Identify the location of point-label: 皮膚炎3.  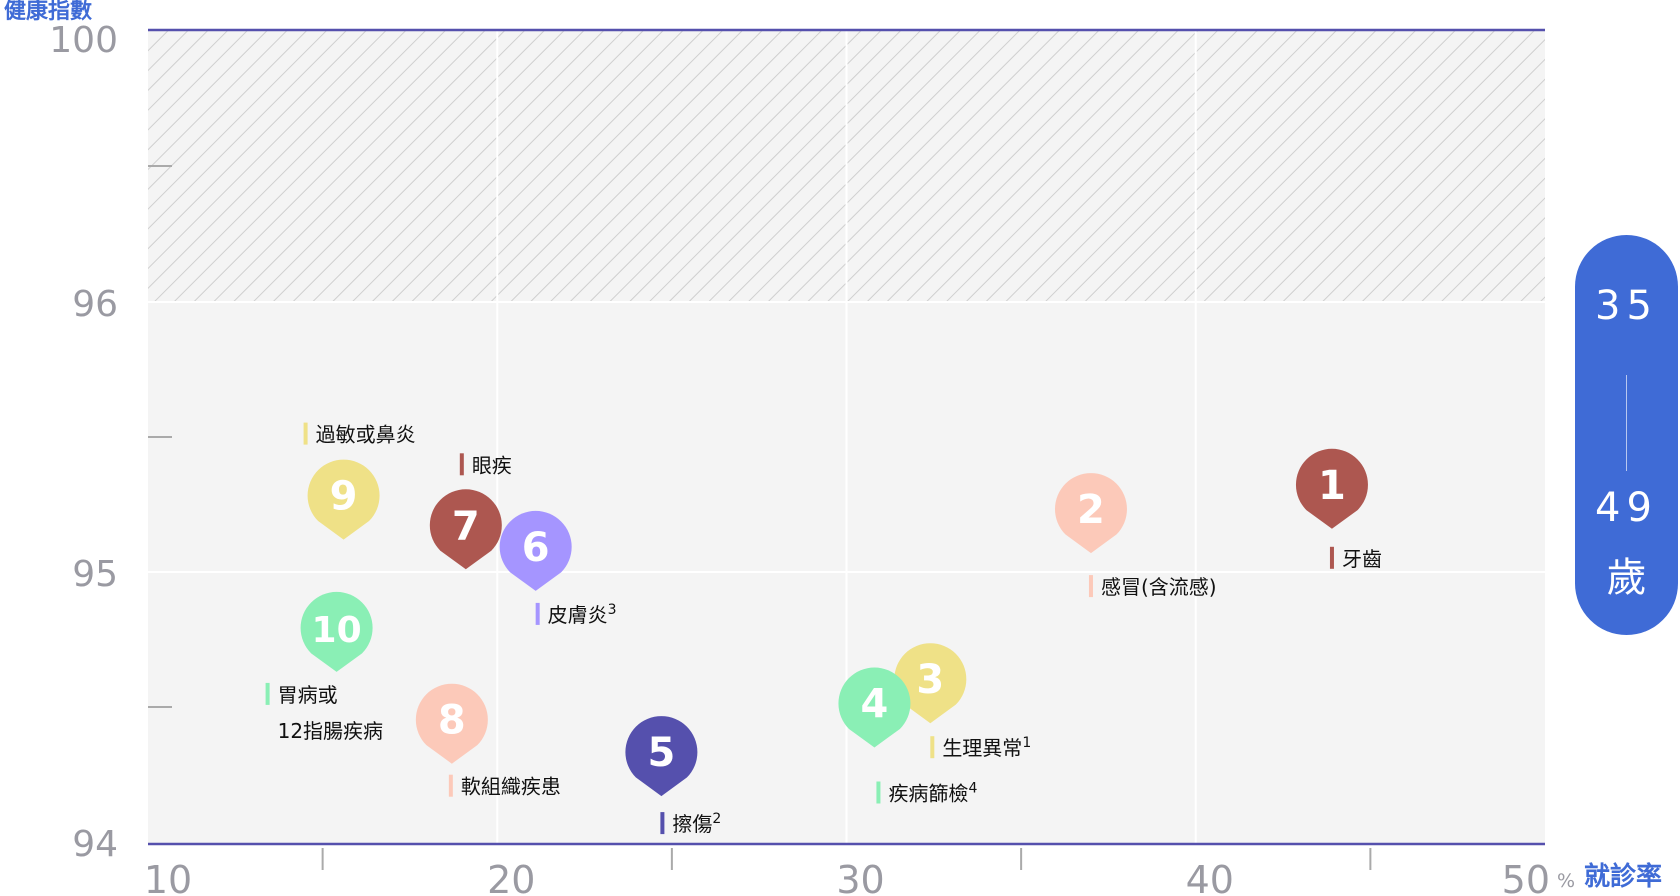
(582, 614).